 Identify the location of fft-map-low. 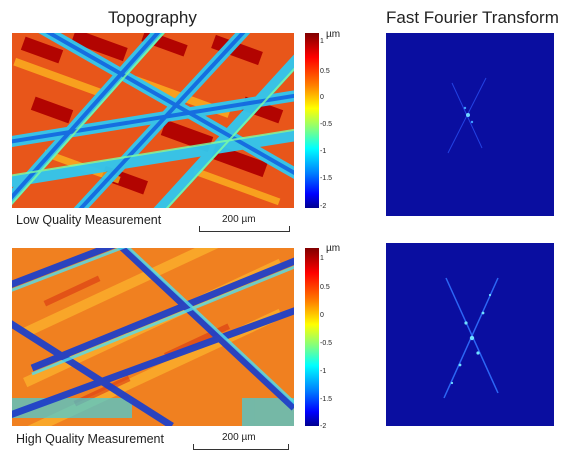
(470, 124).